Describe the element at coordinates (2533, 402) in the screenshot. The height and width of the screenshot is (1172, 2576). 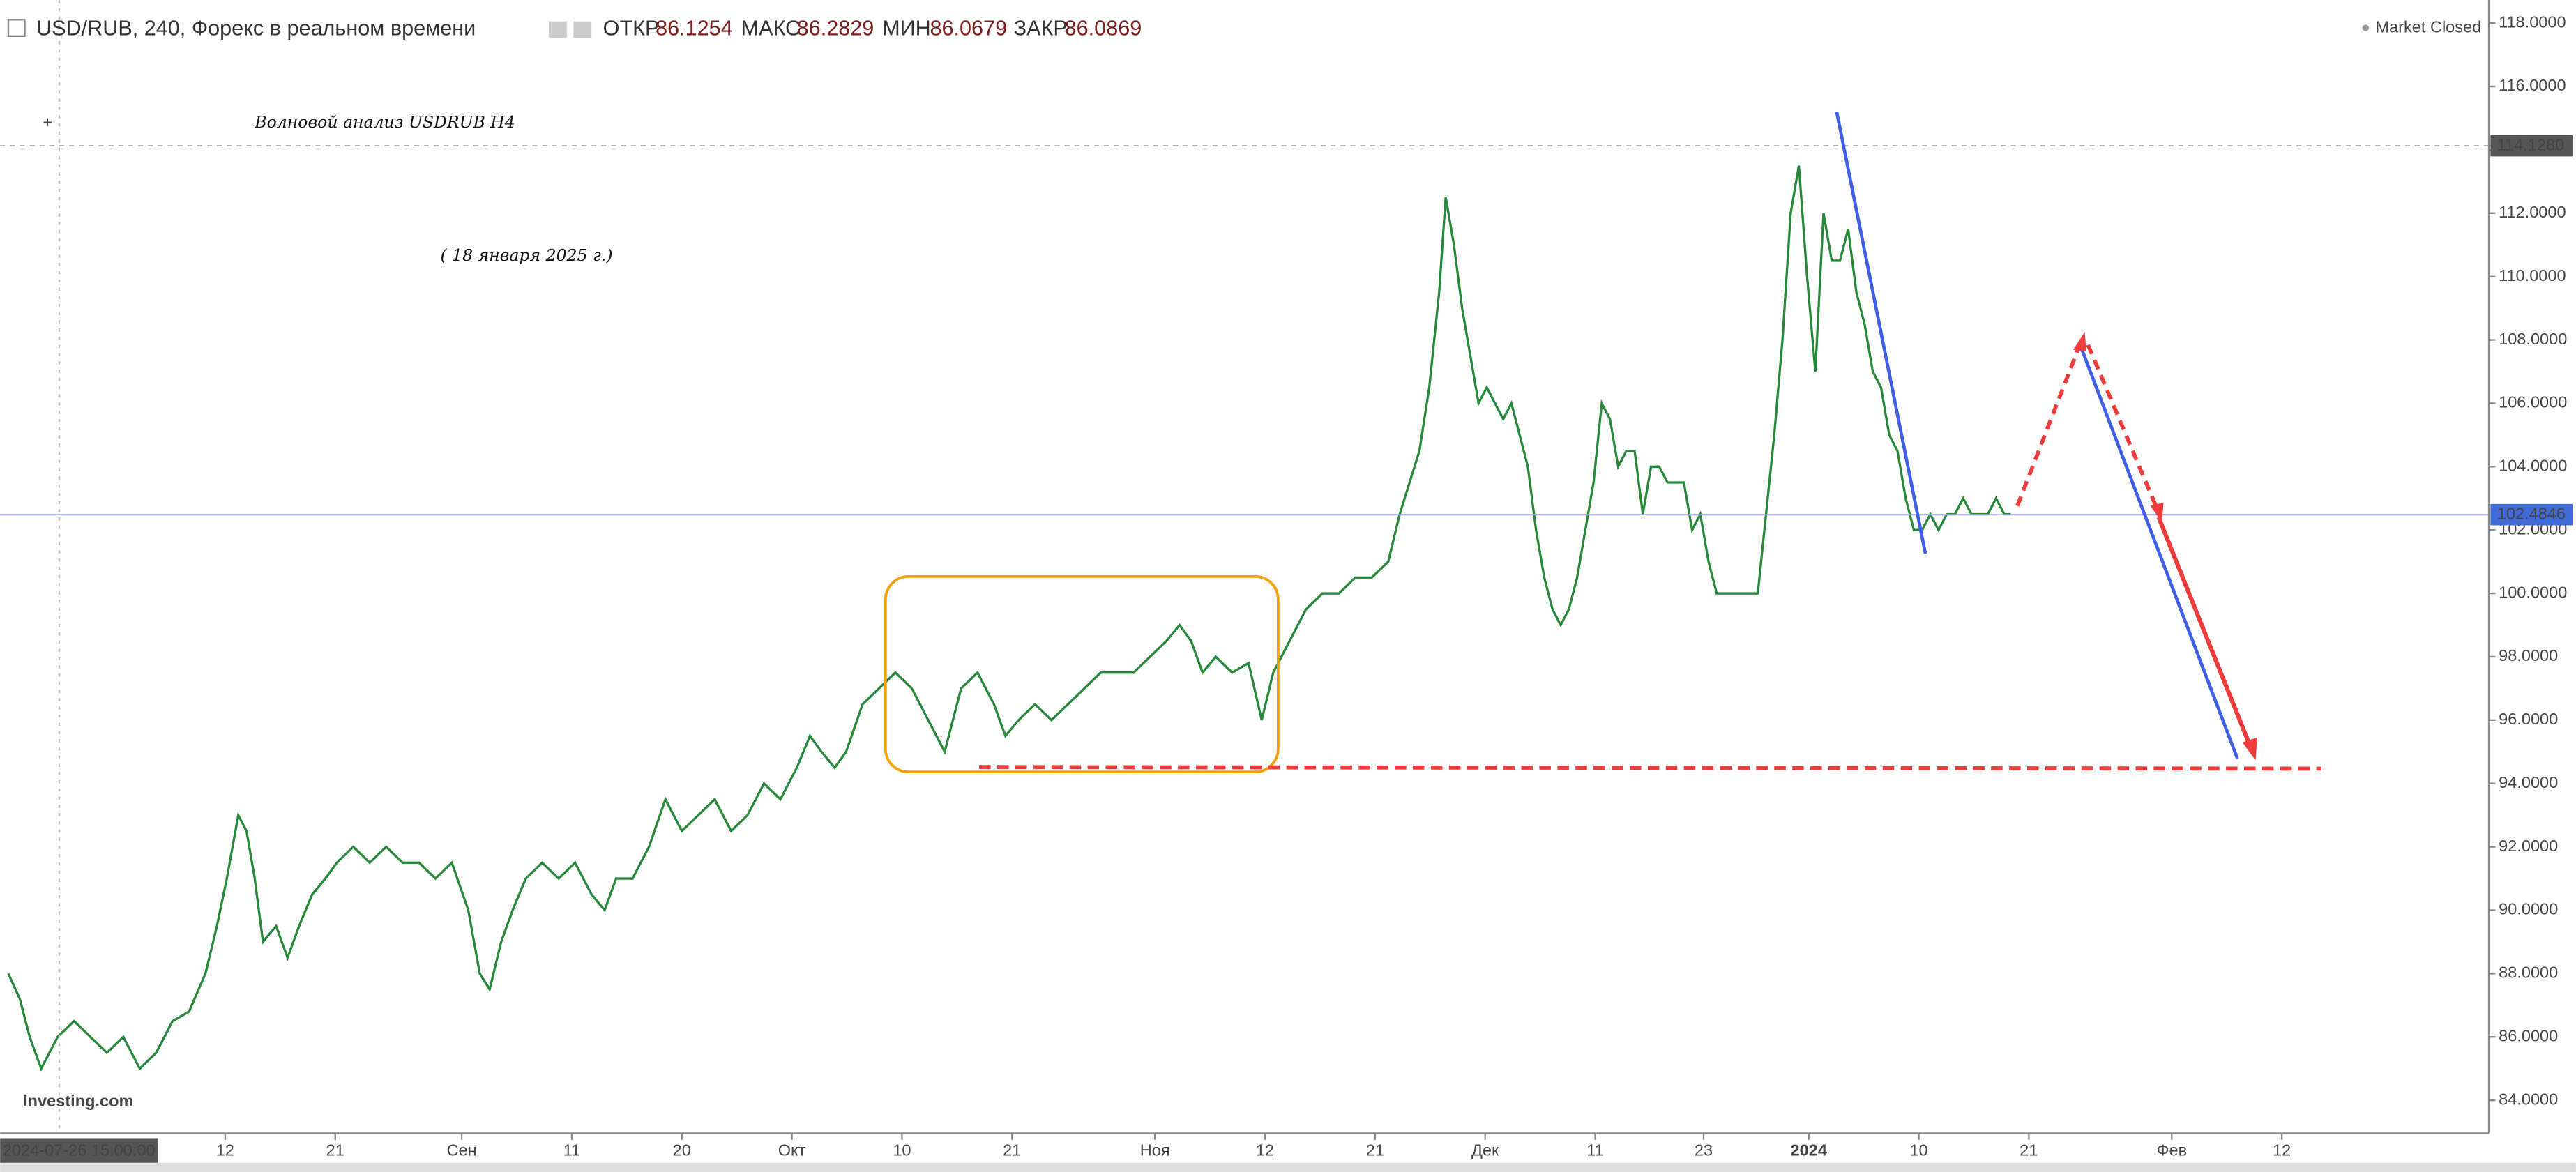
I see `y-tick-label: 106.0000` at that location.